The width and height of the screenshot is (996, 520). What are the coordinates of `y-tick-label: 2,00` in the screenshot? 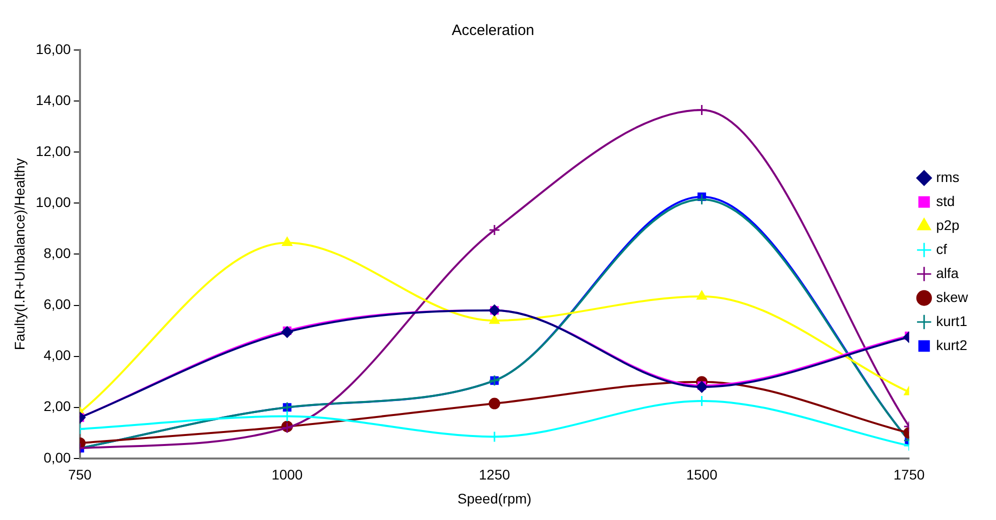 It's located at (58, 406).